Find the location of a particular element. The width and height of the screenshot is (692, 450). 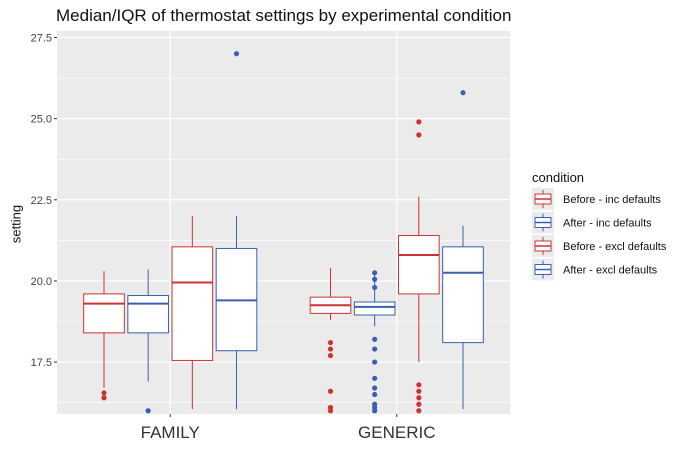

legend-item: Before - excl defaults is located at coordinates (599, 246).